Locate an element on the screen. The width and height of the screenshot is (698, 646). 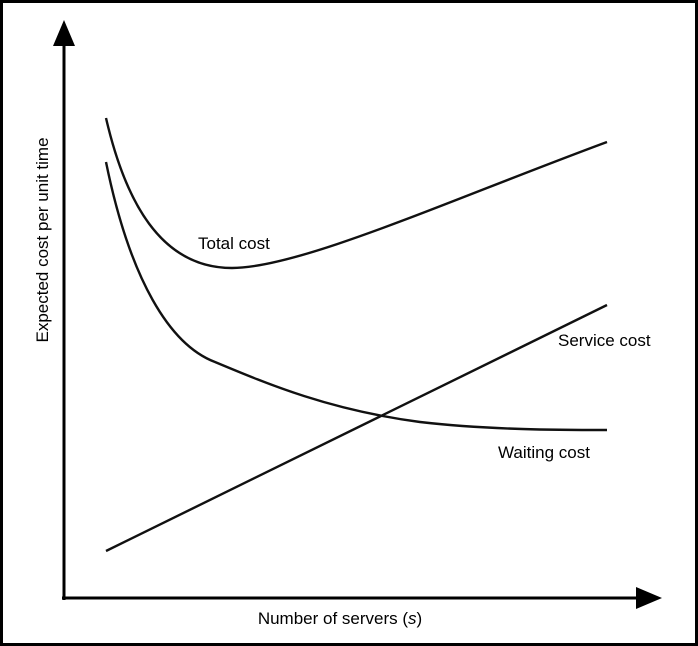
curve-label: Waiting cost is located at coordinates (544, 452).